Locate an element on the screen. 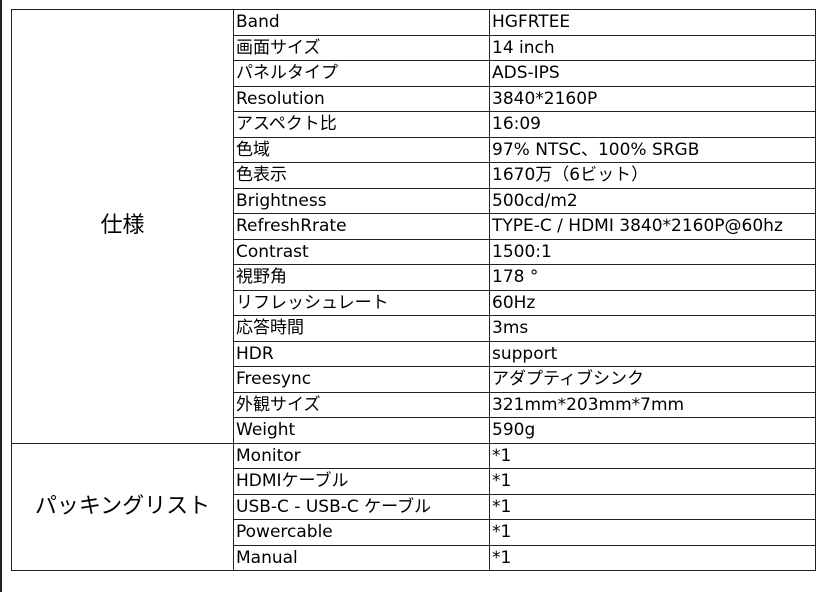  item-name: Brightness is located at coordinates (361, 200).